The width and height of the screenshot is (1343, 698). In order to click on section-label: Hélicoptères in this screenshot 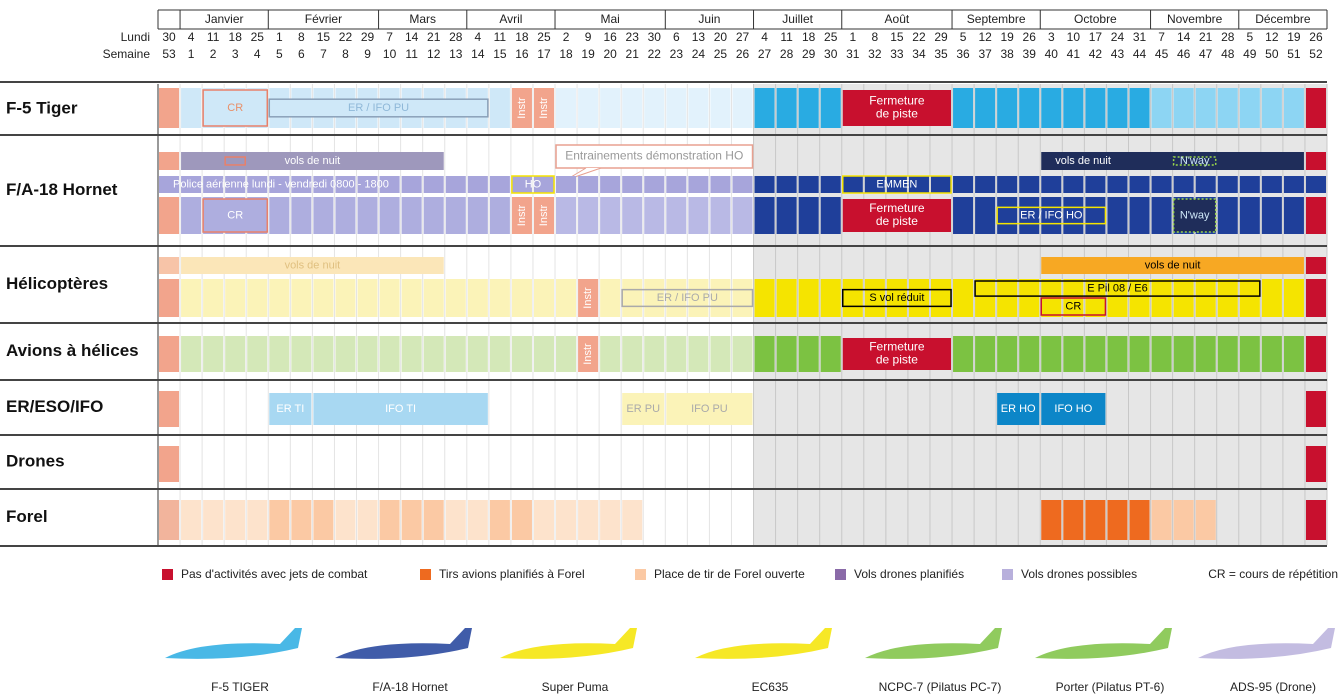, I will do `click(57, 283)`.